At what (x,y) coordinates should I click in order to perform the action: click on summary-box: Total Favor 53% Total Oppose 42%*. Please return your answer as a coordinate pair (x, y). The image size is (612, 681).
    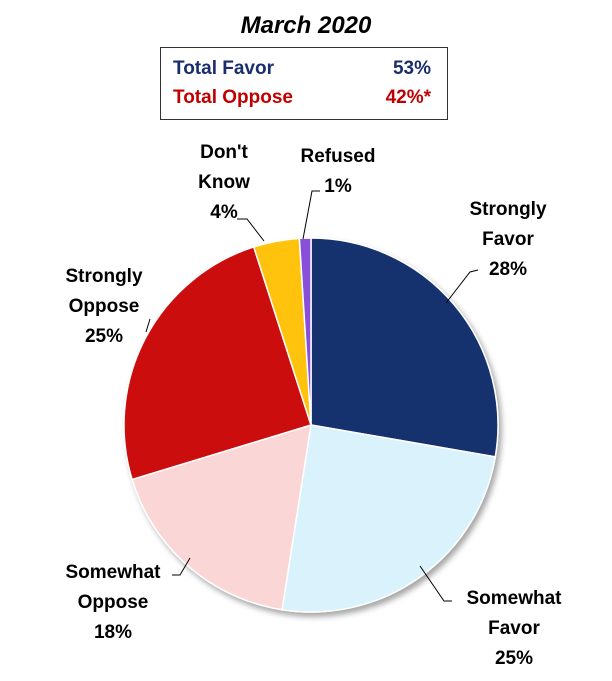
    Looking at the image, I should click on (304, 83).